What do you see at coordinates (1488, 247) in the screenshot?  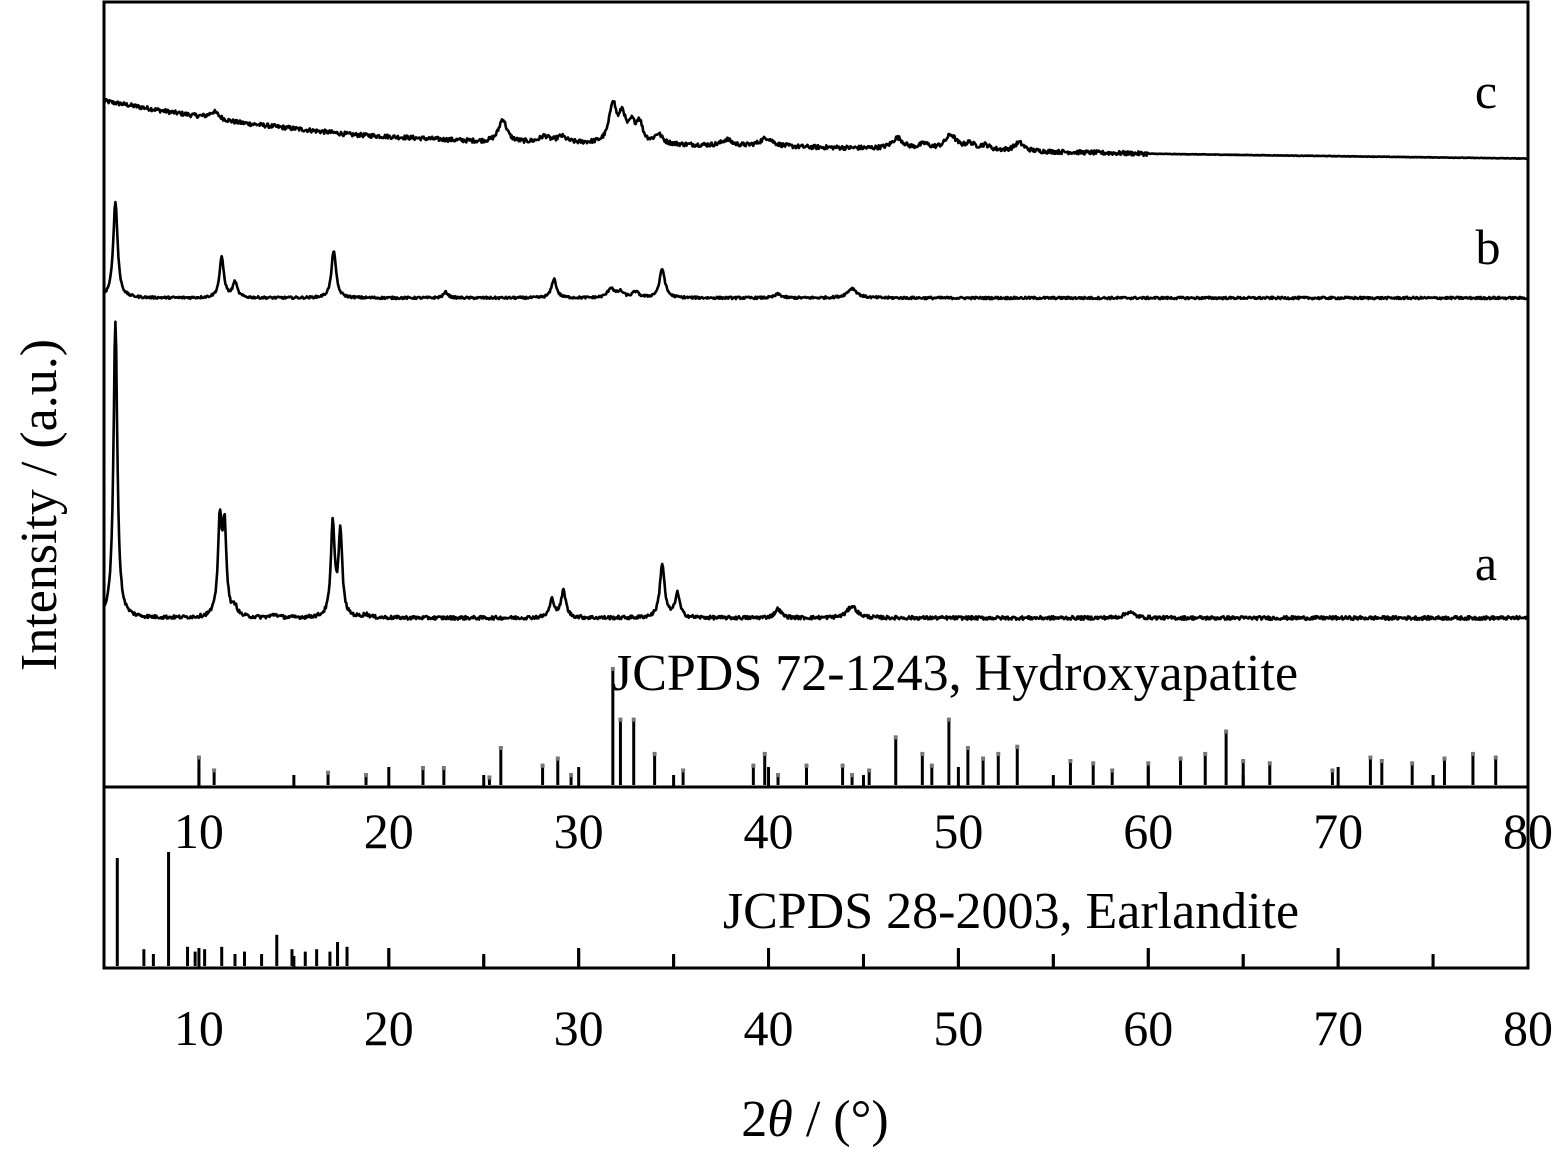 I see `curve-label-b: b` at bounding box center [1488, 247].